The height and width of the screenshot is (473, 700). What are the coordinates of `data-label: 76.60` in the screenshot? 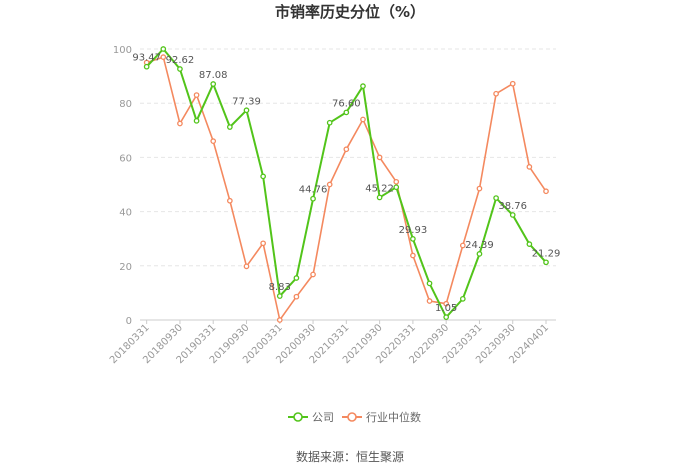 It's located at (346, 103).